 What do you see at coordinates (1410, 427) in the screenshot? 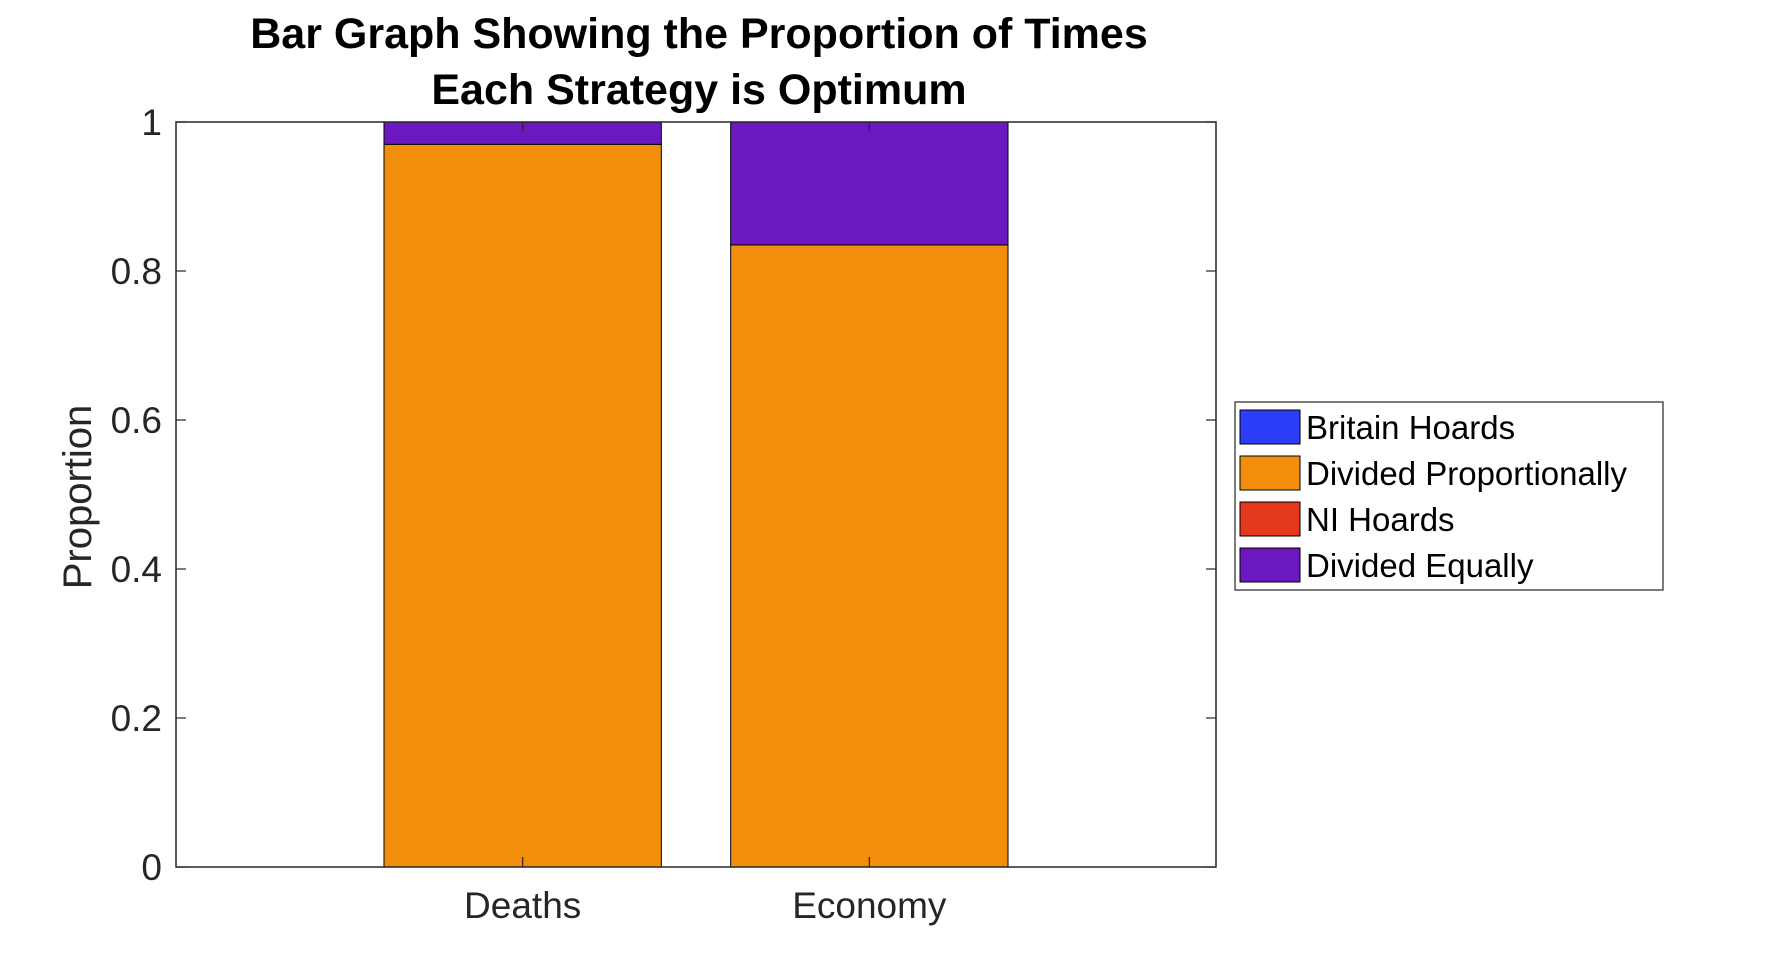
I see `legend-label-britain-hoards: Britain Hoards` at bounding box center [1410, 427].